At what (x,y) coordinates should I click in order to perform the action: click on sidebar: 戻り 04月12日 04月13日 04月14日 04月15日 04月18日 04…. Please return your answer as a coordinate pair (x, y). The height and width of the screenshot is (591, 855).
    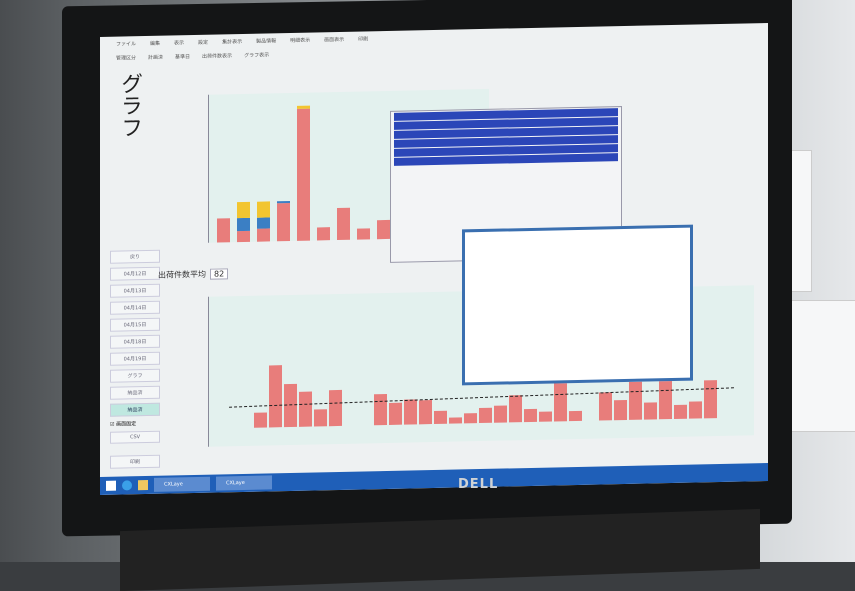
    Looking at the image, I should click on (135, 359).